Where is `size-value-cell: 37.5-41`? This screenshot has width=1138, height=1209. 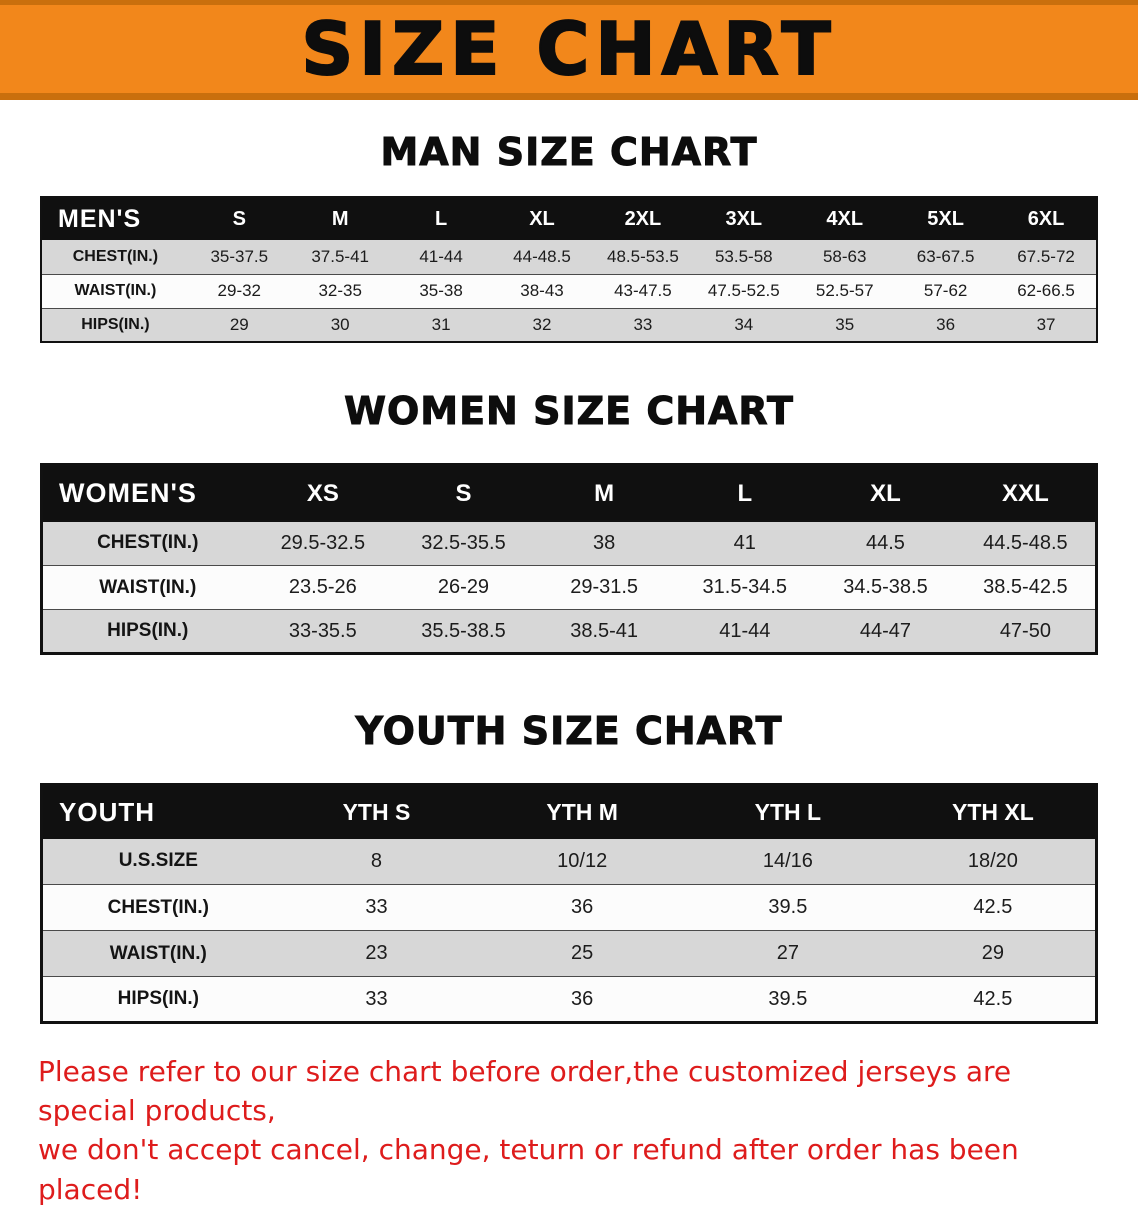
size-value-cell: 37.5-41 is located at coordinates (340, 256).